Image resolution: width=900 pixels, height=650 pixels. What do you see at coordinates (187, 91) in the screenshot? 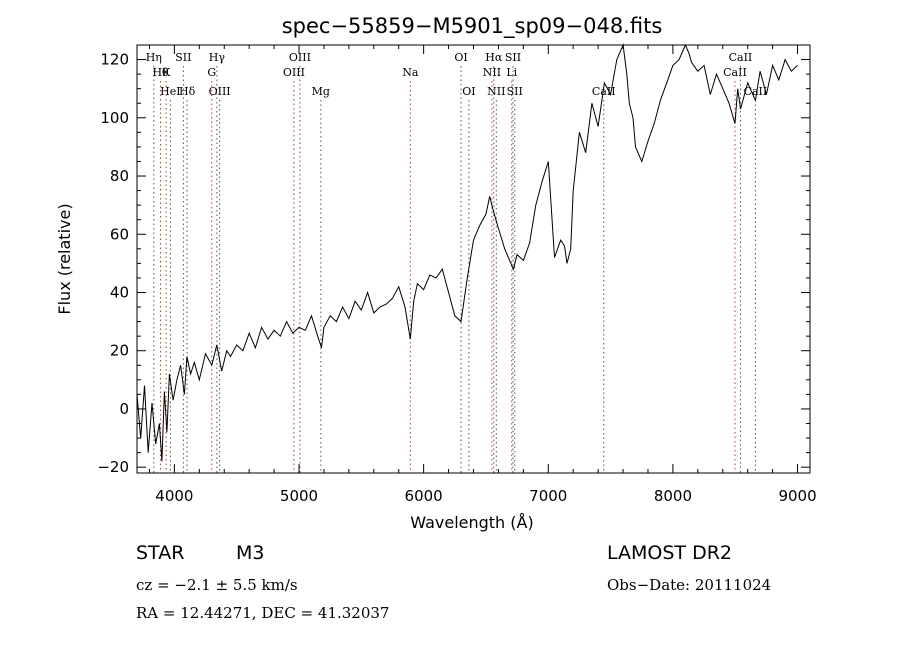
I see `line-marker-label: Hδ` at bounding box center [187, 91].